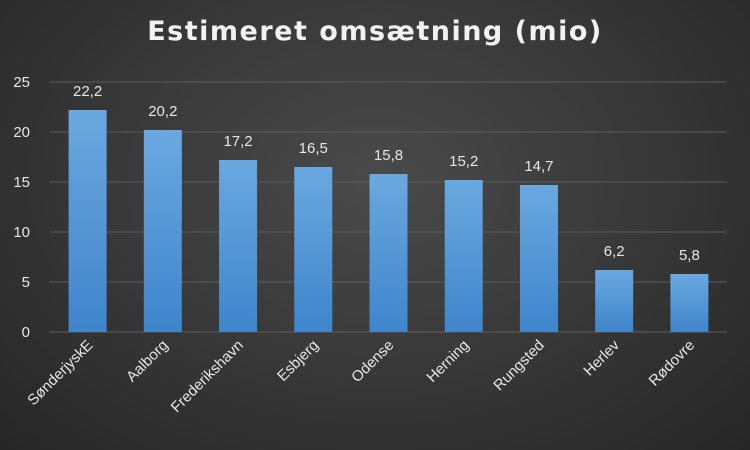  What do you see at coordinates (147, 361) in the screenshot?
I see `x-tick-label: Aalborg` at bounding box center [147, 361].